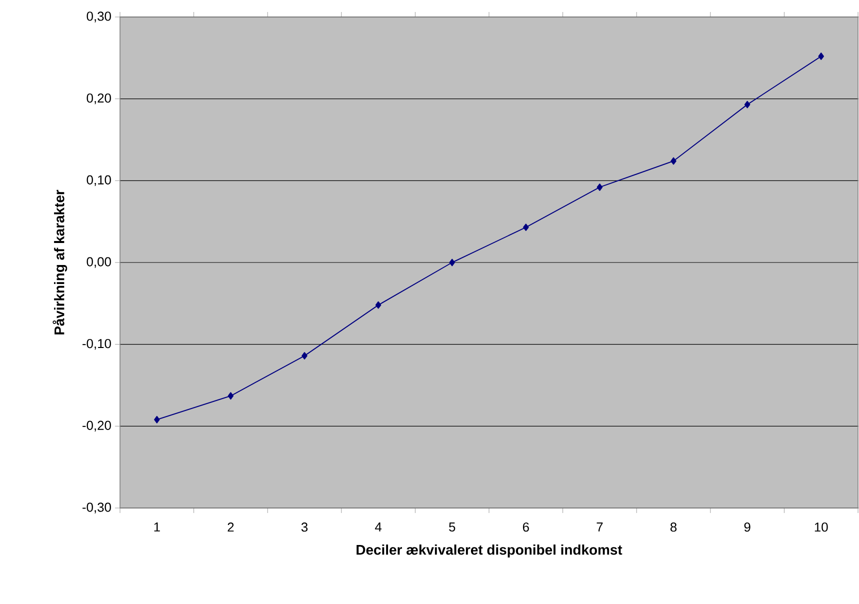  I want to click on y-tick-label: 0,30, so click(98, 17).